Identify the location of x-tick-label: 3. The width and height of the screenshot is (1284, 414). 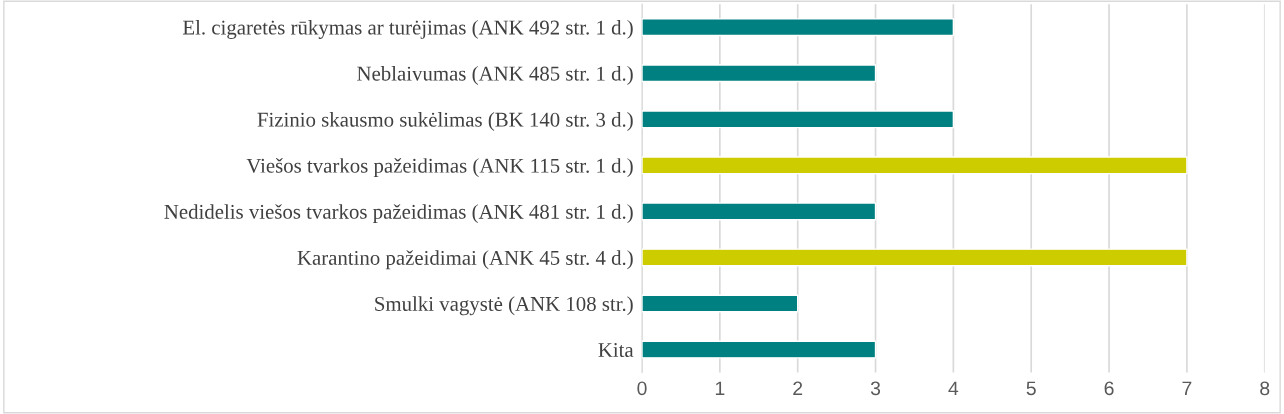
(875, 388).